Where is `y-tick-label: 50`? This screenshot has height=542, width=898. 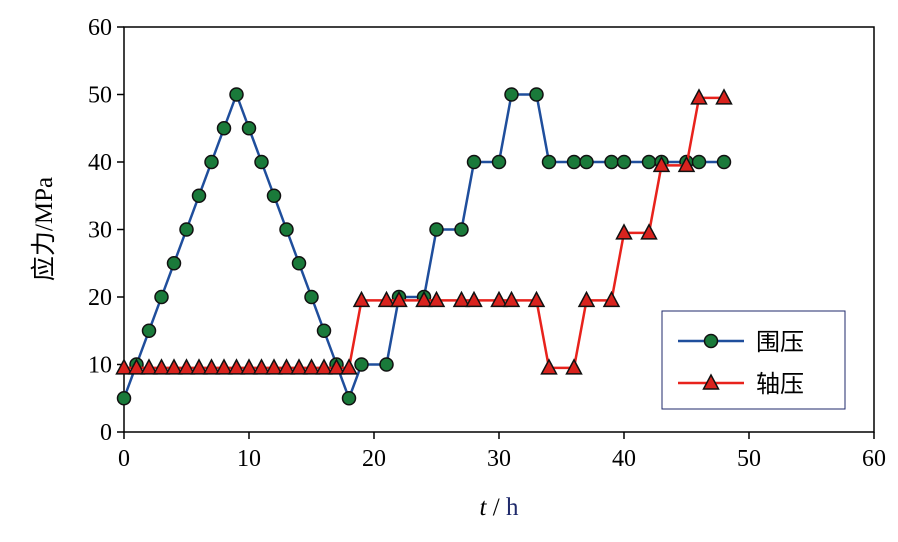
y-tick-label: 50 is located at coordinates (100, 96).